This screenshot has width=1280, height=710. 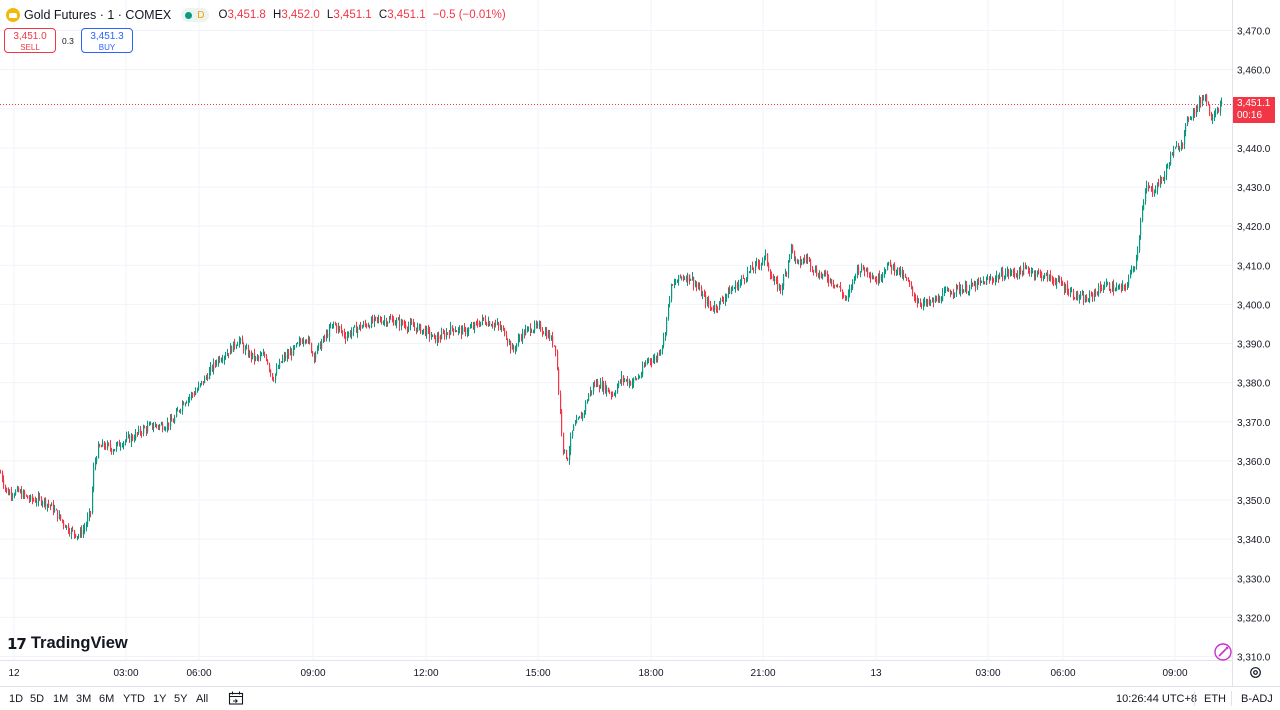 I want to click on timeframe-5y: 5Y, so click(x=181, y=699).